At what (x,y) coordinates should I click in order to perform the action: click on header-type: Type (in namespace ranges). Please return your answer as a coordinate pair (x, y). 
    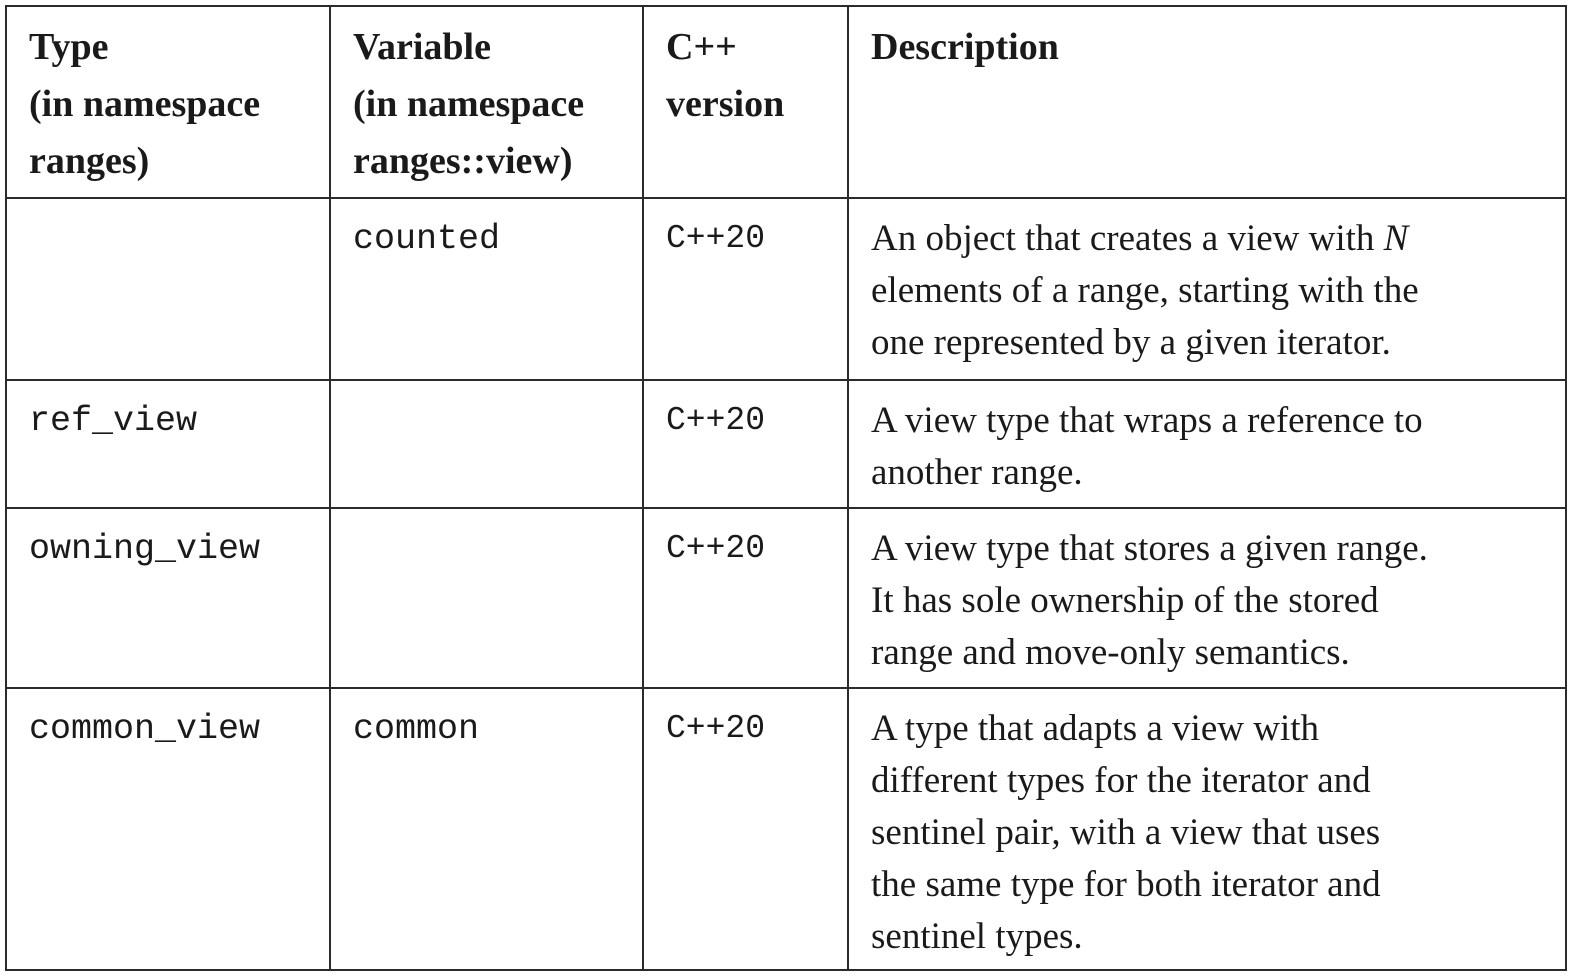
    Looking at the image, I should click on (168, 102).